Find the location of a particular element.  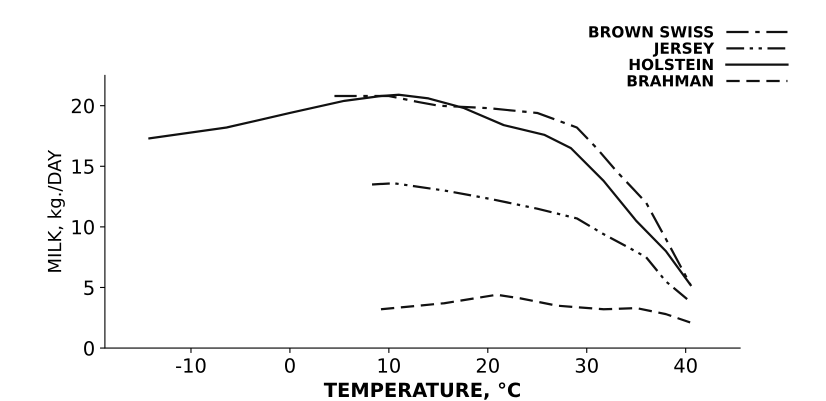

y-tick-label: 20 is located at coordinates (83, 106).